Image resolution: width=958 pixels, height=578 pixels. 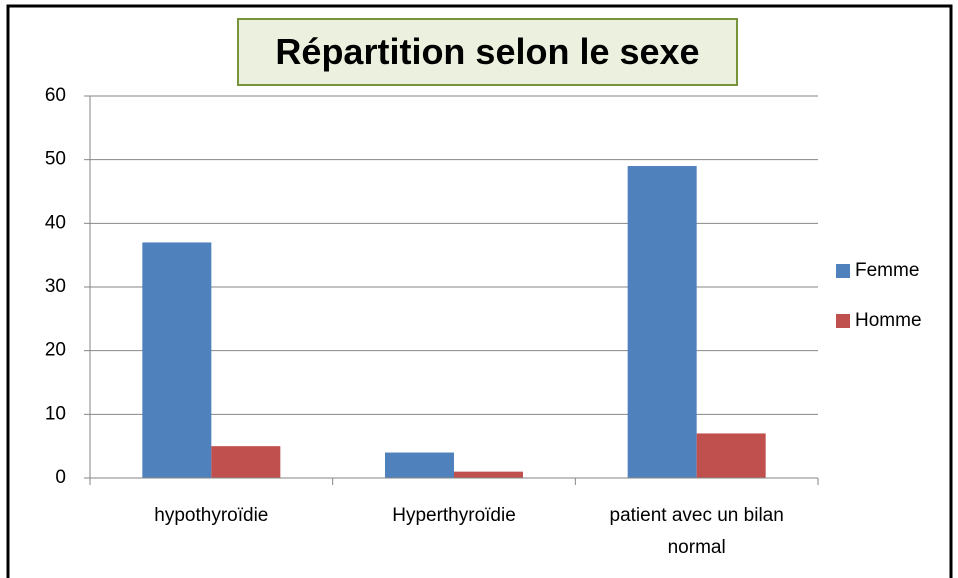 What do you see at coordinates (888, 320) in the screenshot?
I see `legend-label: Homme` at bounding box center [888, 320].